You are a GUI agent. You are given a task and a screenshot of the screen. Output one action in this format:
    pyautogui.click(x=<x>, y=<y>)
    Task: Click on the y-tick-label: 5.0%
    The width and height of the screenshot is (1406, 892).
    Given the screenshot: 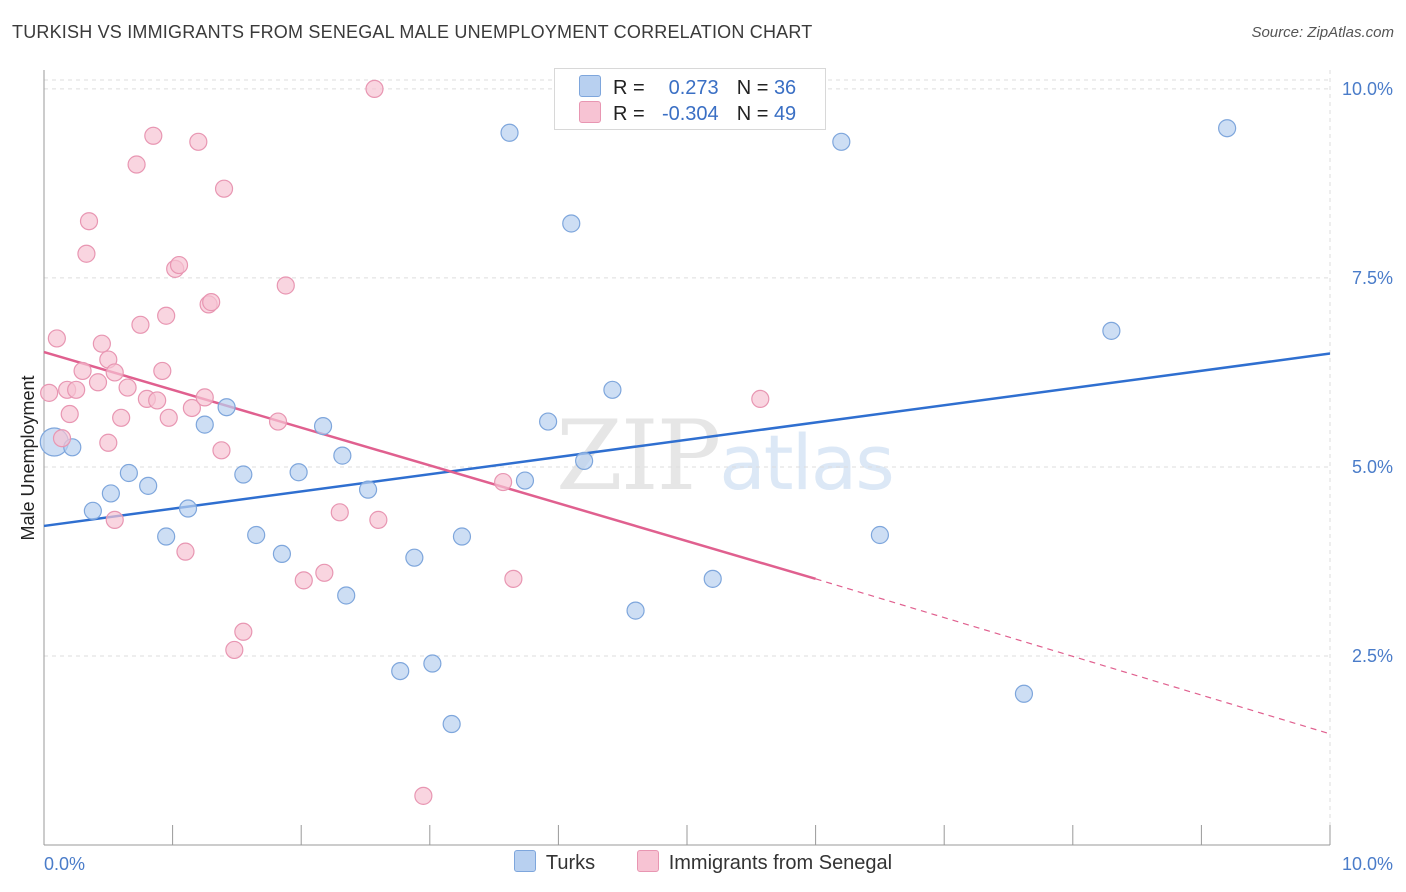 What is the action you would take?
    pyautogui.click(x=1372, y=467)
    